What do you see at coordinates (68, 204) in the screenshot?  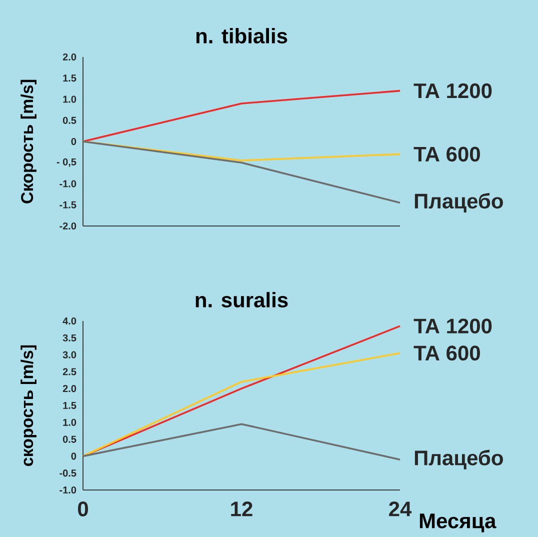 I see `y-tick-label: -1.5` at bounding box center [68, 204].